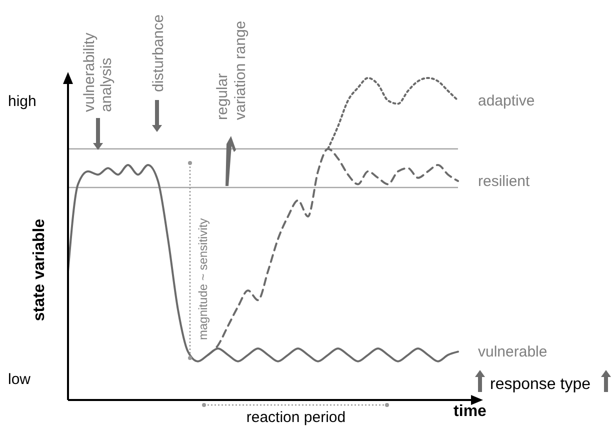 The height and width of the screenshot is (427, 614). What do you see at coordinates (158, 53) in the screenshot?
I see `annotation: disturbance` at bounding box center [158, 53].